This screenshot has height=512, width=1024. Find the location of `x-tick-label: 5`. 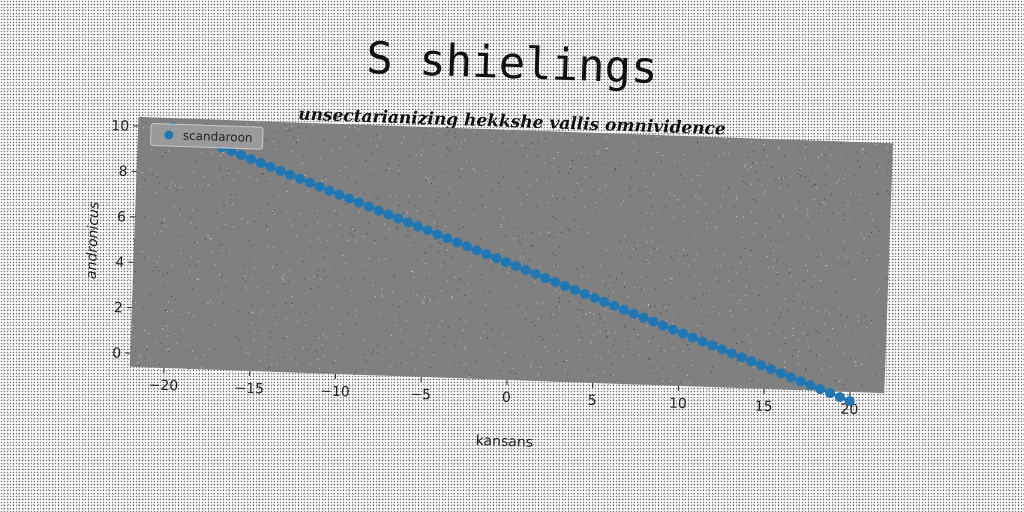

x-tick-label: 5 is located at coordinates (591, 401).